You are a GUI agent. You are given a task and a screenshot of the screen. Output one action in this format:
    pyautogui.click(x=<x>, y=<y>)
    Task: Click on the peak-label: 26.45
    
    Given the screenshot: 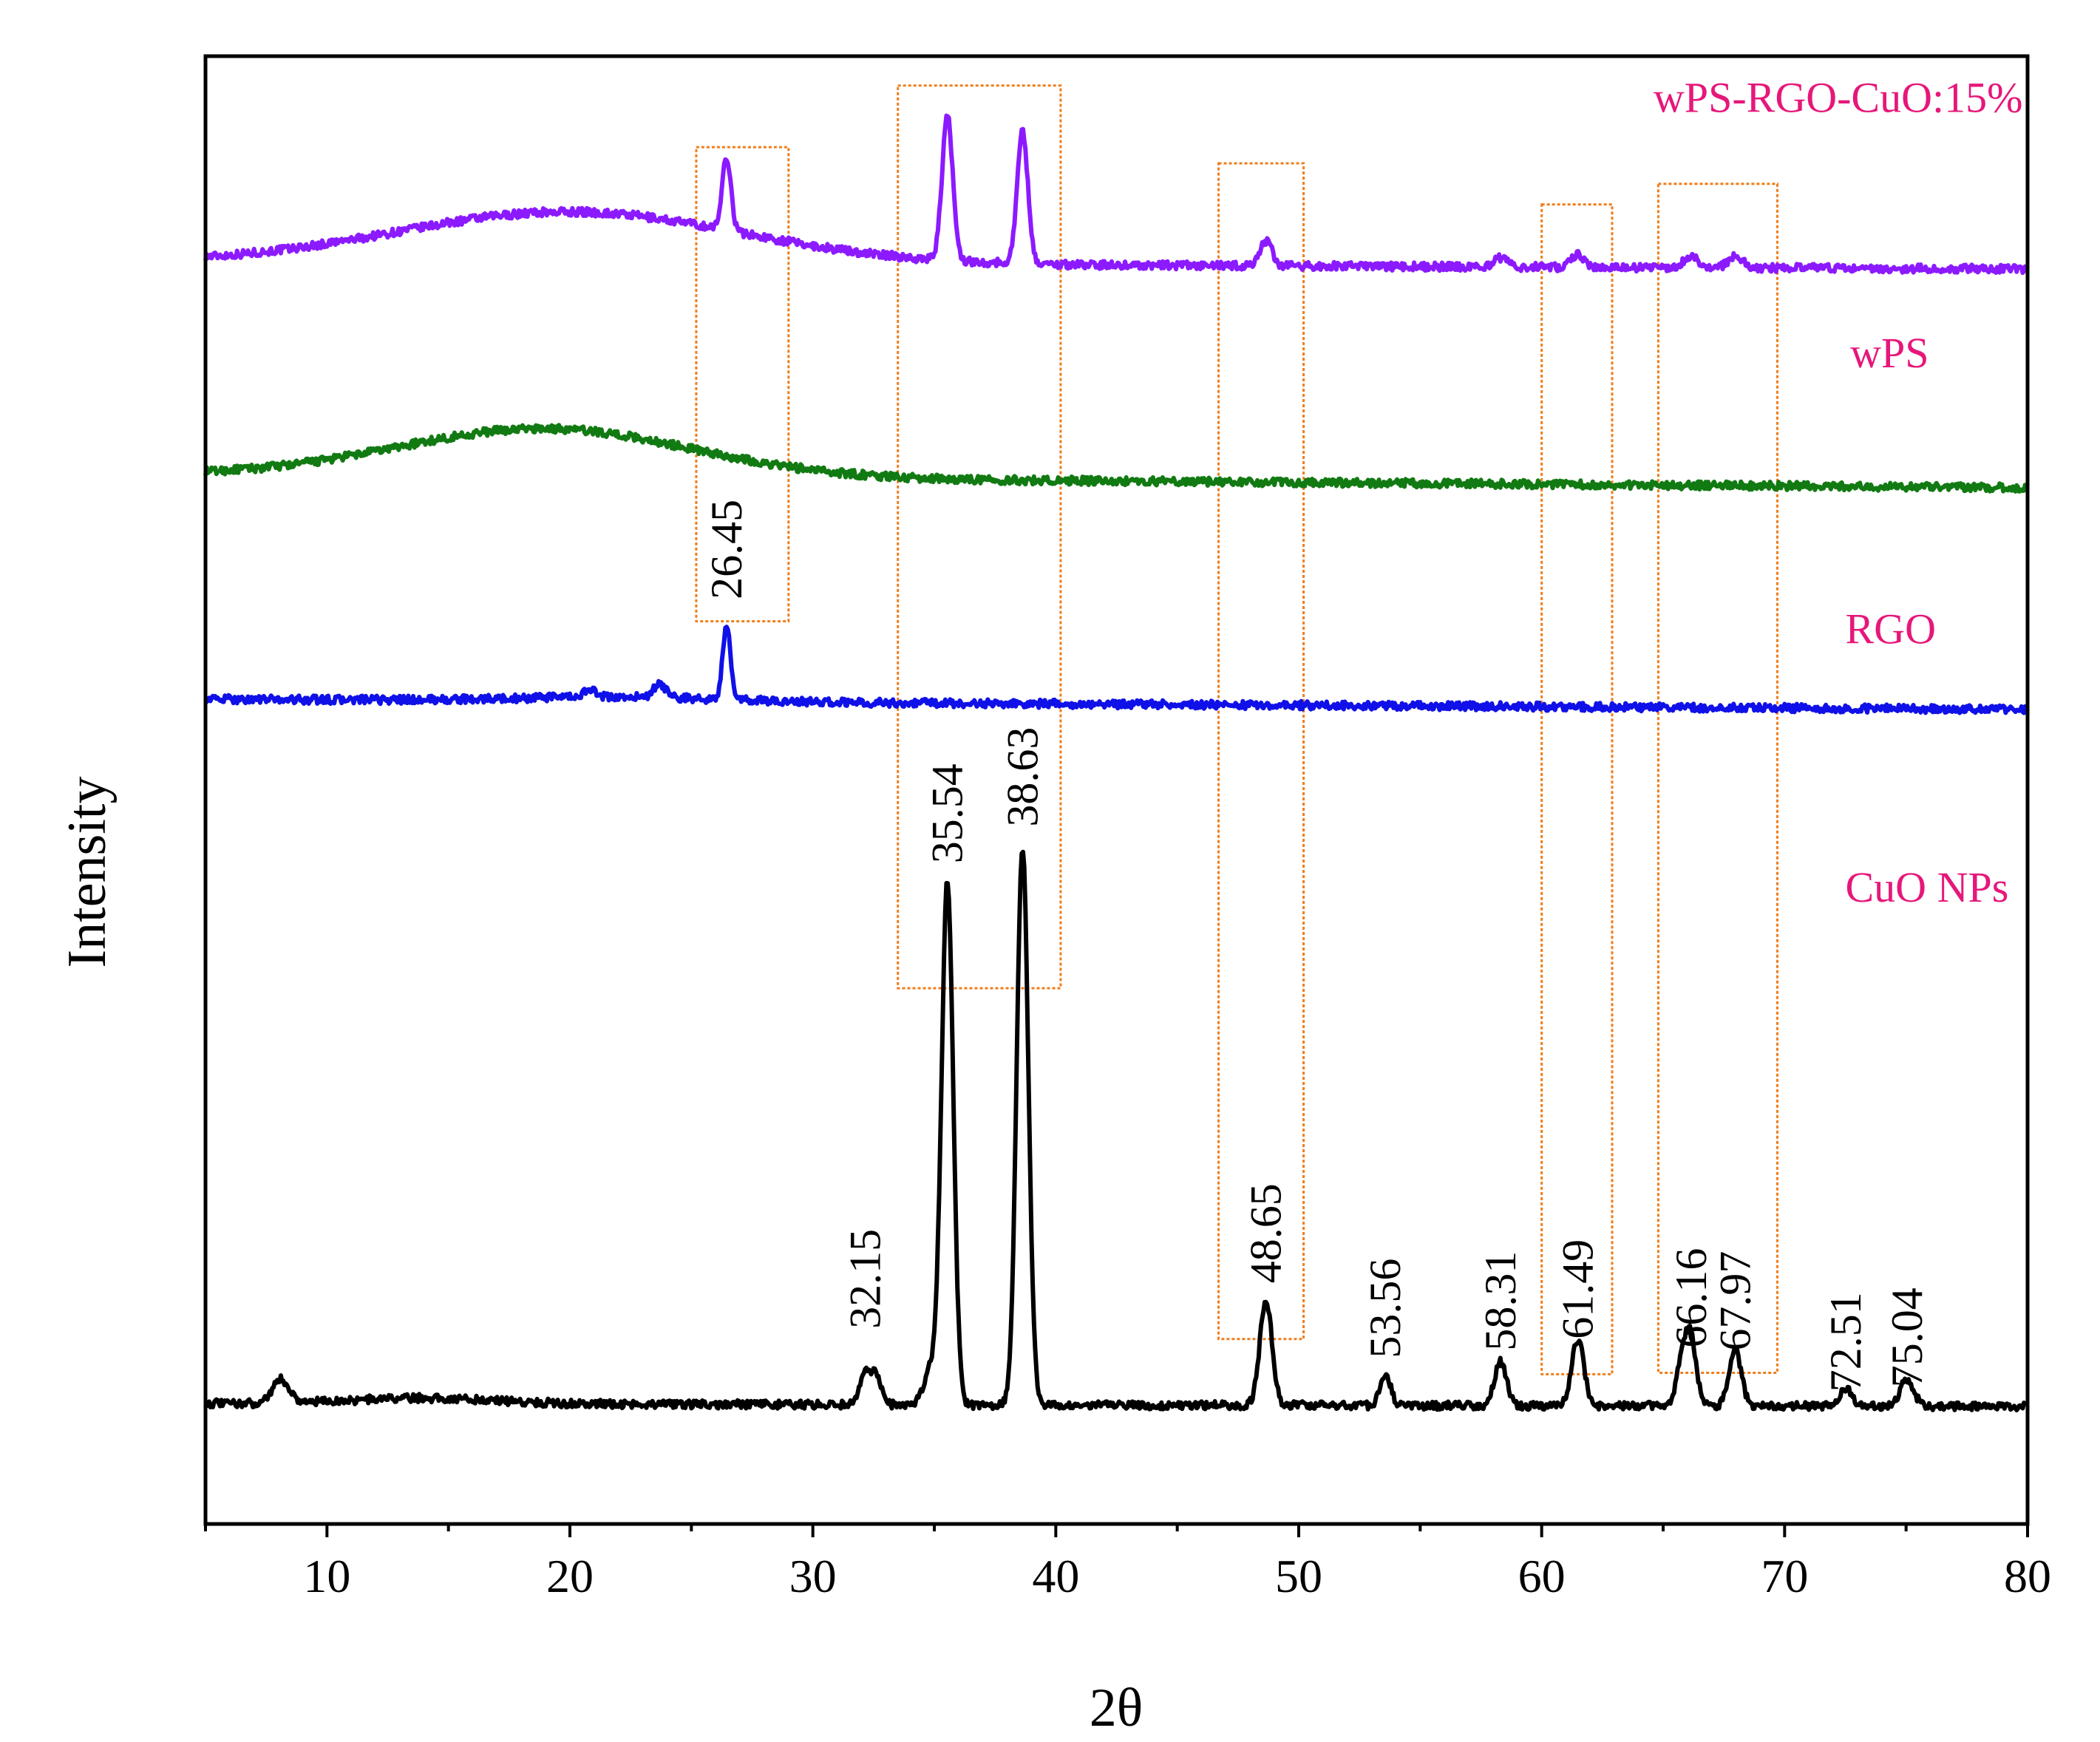 What is the action you would take?
    pyautogui.click(x=726, y=549)
    